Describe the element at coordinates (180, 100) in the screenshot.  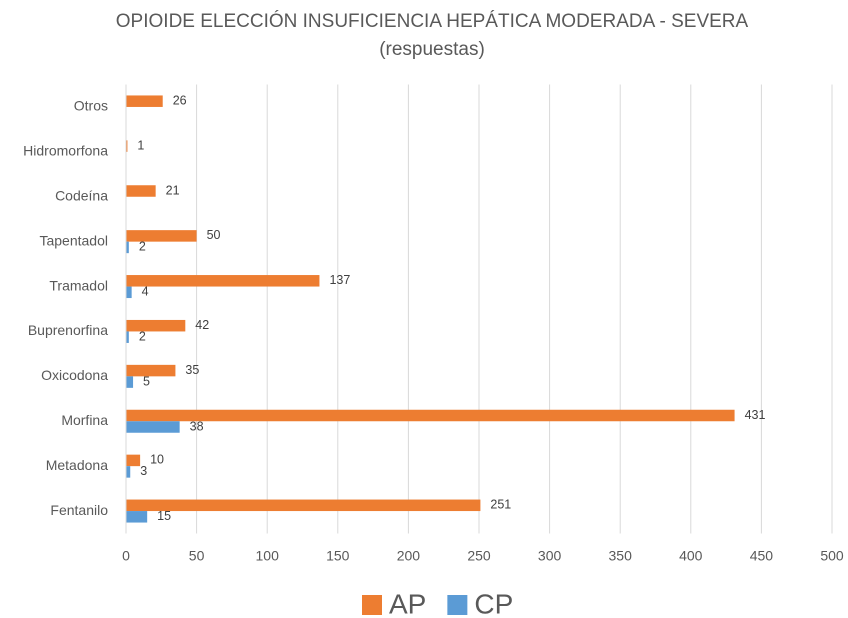
I see `data-label: 26` at that location.